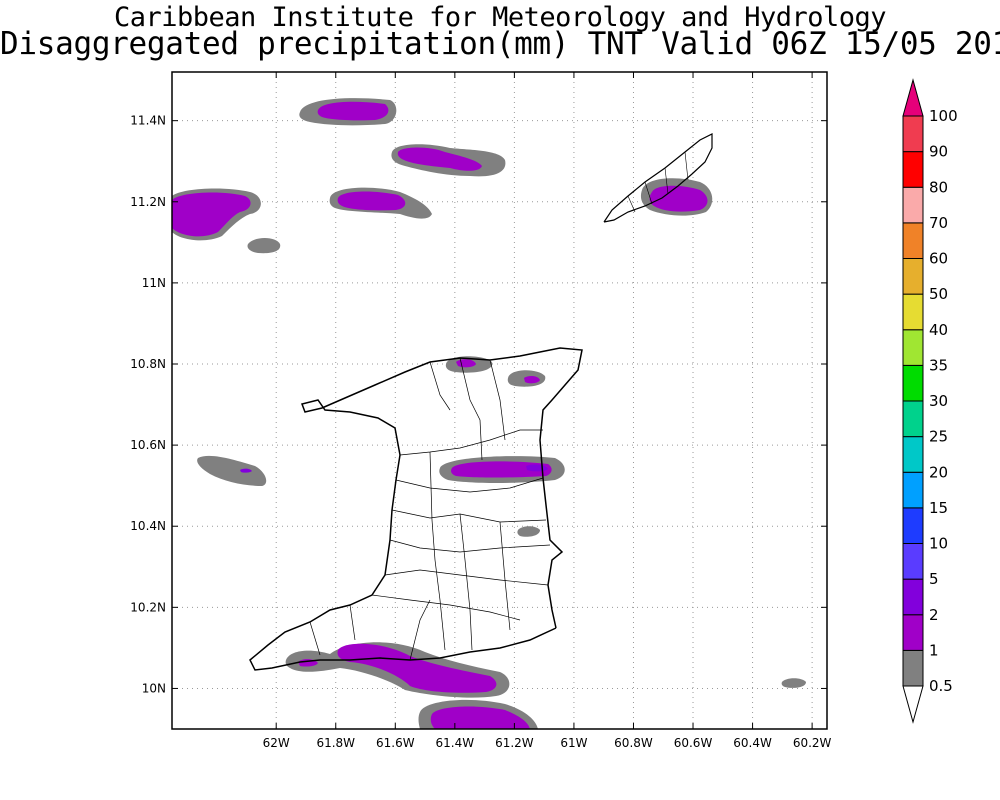 This screenshot has width=1000, height=800. What do you see at coordinates (938, 437) in the screenshot?
I see `colorbar-label: 25` at bounding box center [938, 437].